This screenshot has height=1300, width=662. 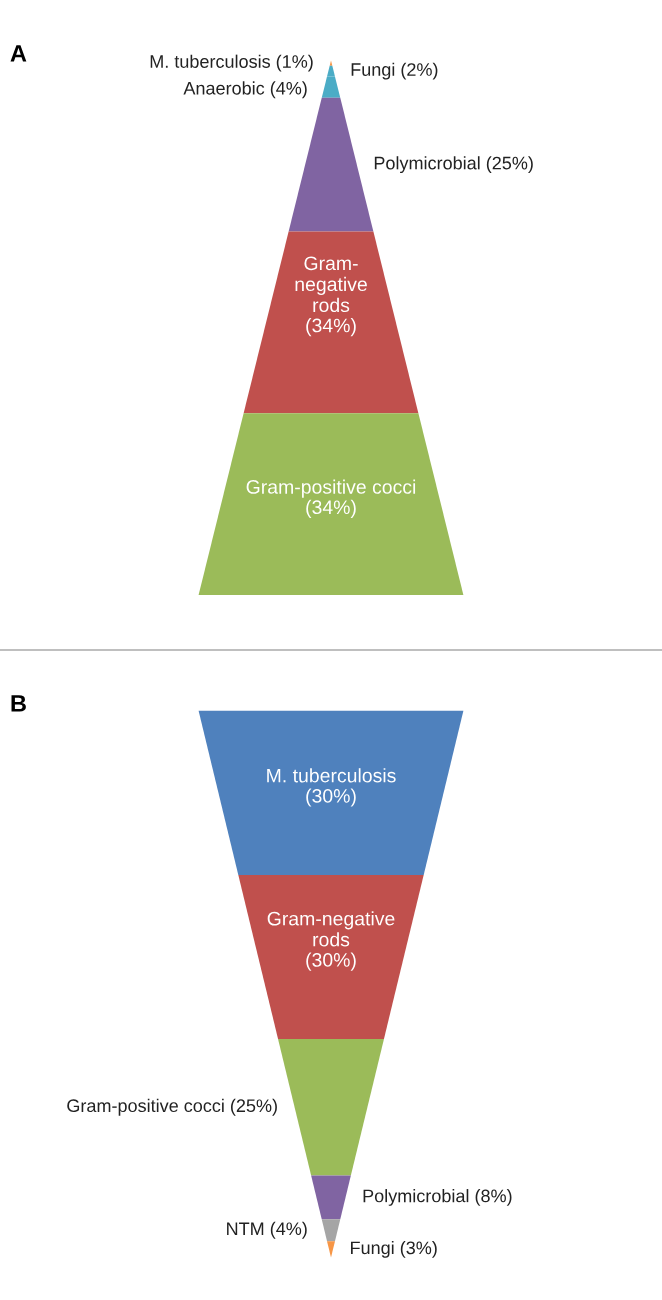 What do you see at coordinates (419, 71) in the screenshot?
I see `data-label: (2%)` at bounding box center [419, 71].